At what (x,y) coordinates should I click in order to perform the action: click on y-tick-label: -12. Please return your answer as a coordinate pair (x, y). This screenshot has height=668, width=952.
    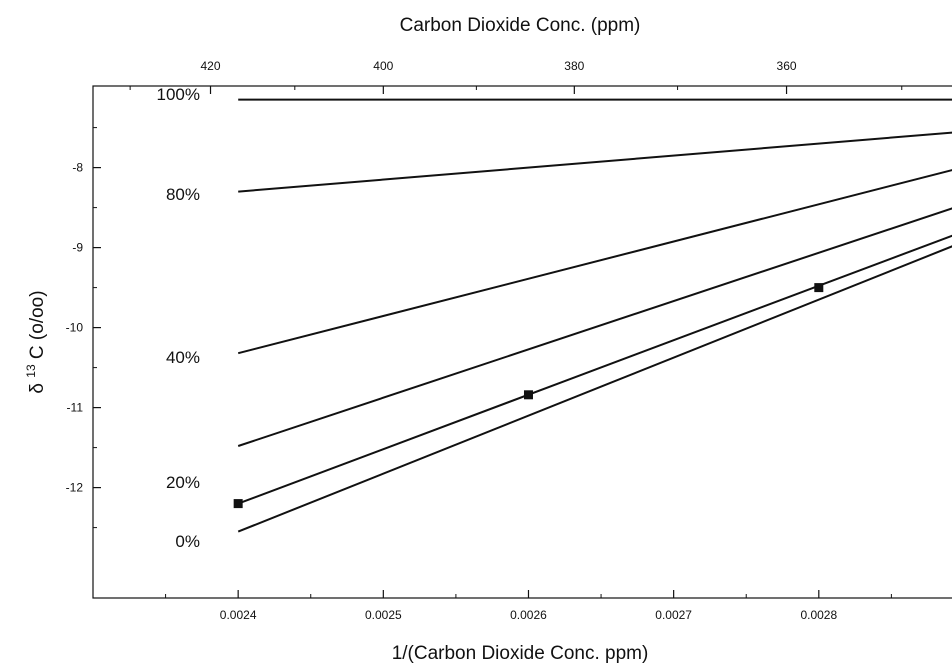
    Looking at the image, I should click on (75, 488).